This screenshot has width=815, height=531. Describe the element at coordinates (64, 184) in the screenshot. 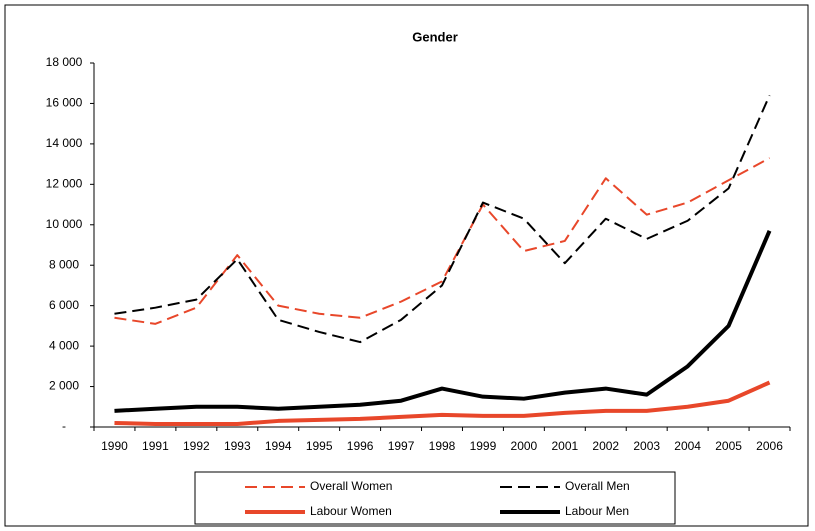

I see `y-tick-label: 12 000` at that location.